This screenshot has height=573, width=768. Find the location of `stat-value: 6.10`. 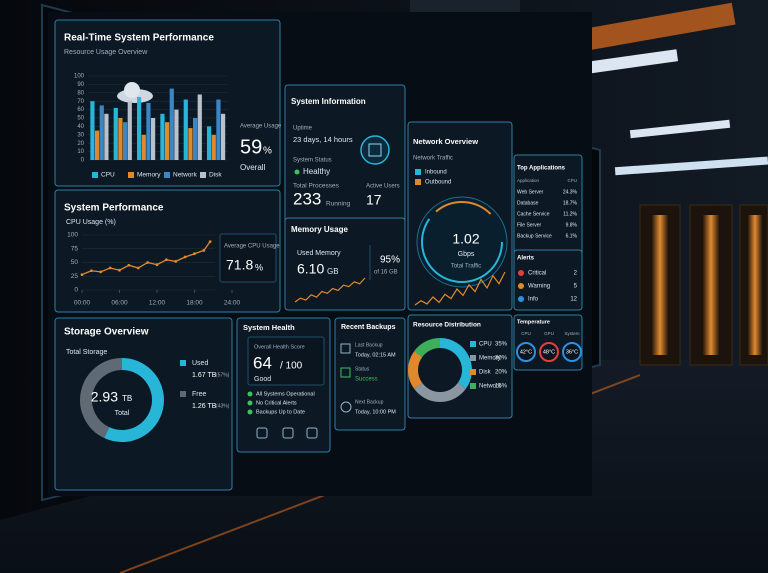

stat-value: 6.10 is located at coordinates (310, 269).